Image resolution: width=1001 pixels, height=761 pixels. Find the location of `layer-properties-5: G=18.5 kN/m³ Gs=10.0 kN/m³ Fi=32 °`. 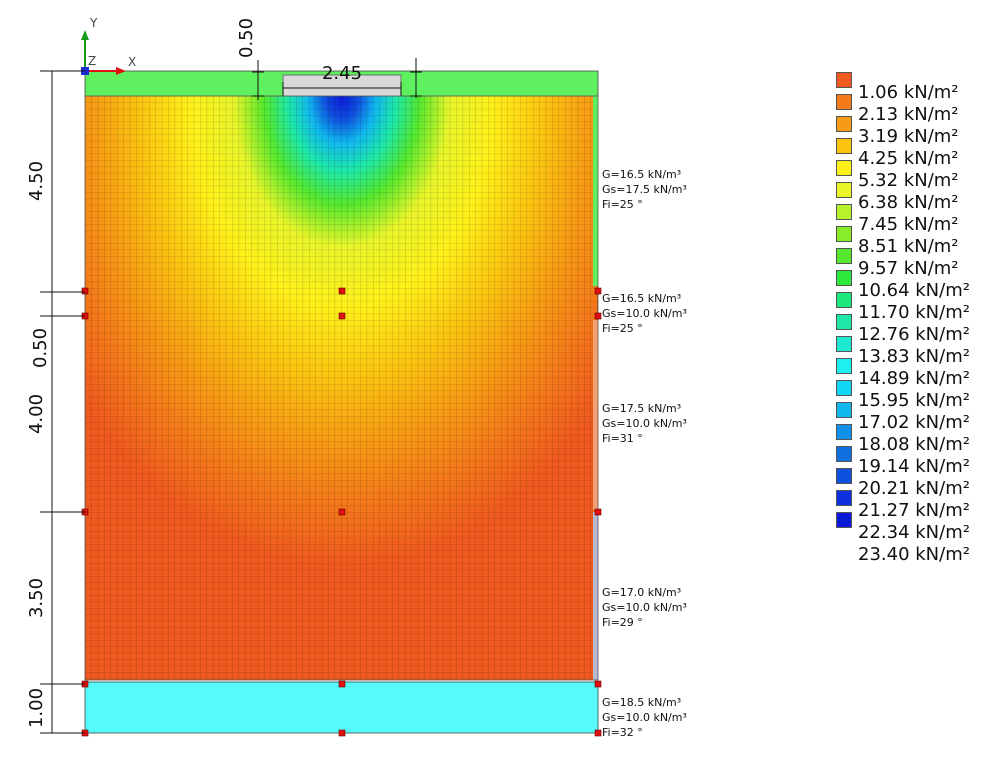

layer-properties-5: G=18.5 kN/m³ Gs=10.0 kN/m³ Fi=32 ° is located at coordinates (644, 717).